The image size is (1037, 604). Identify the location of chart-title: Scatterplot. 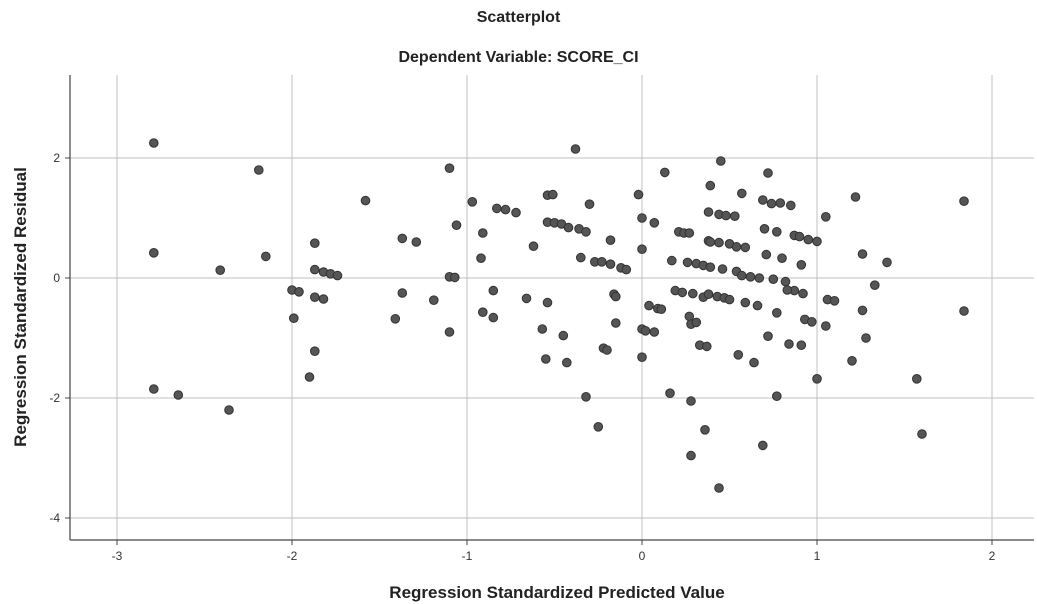
(518, 17).